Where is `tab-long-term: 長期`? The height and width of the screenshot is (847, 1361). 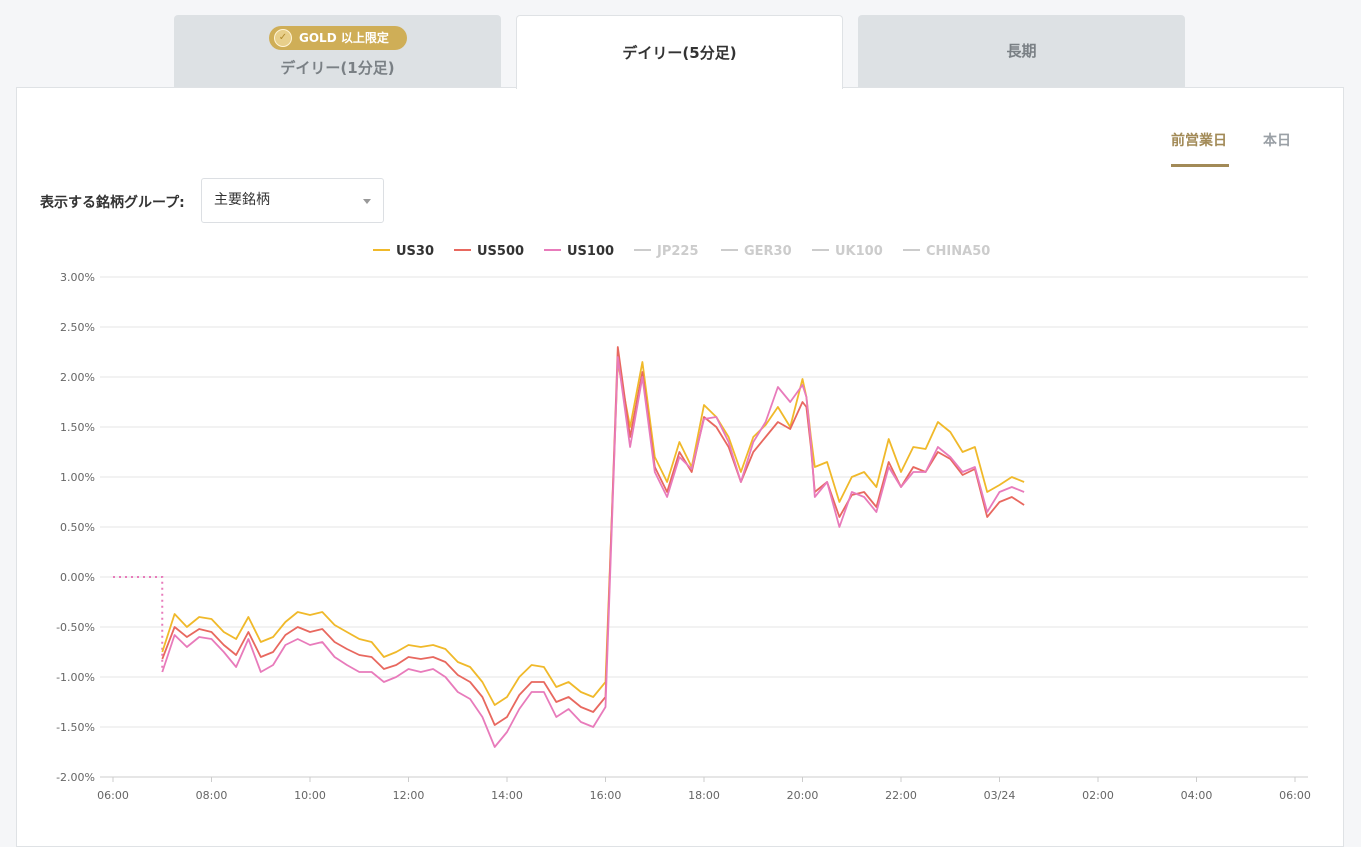 tab-long-term: 長期 is located at coordinates (1021, 51).